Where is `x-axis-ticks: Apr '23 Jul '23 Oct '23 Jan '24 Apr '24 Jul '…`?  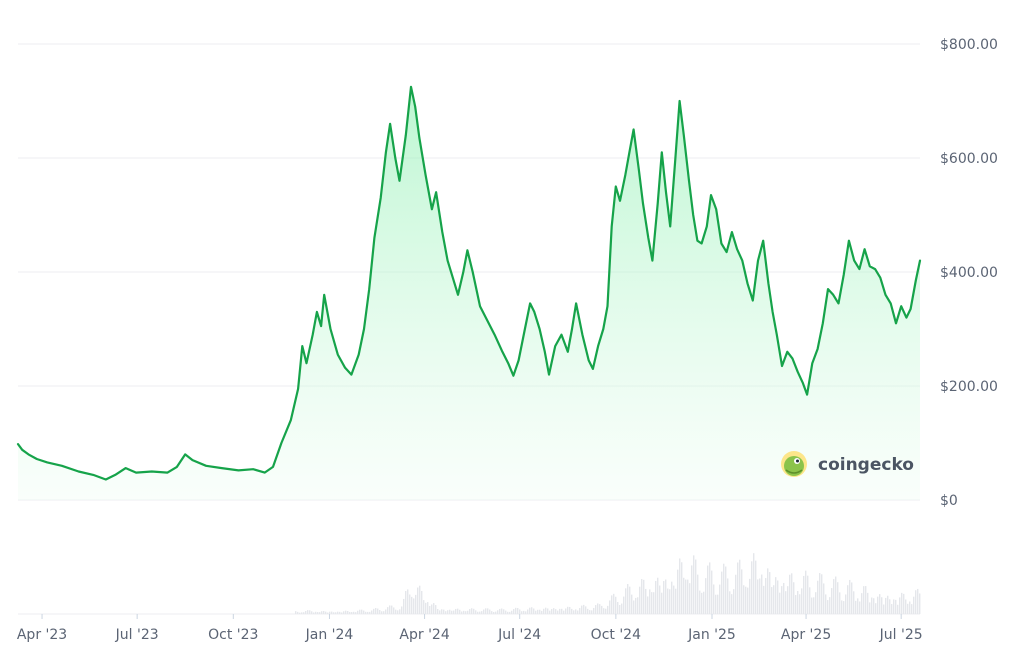
x-axis-ticks: Apr '23 Jul '23 Oct '23 Jan '24 Apr '24 Jul '… is located at coordinates (470, 628).